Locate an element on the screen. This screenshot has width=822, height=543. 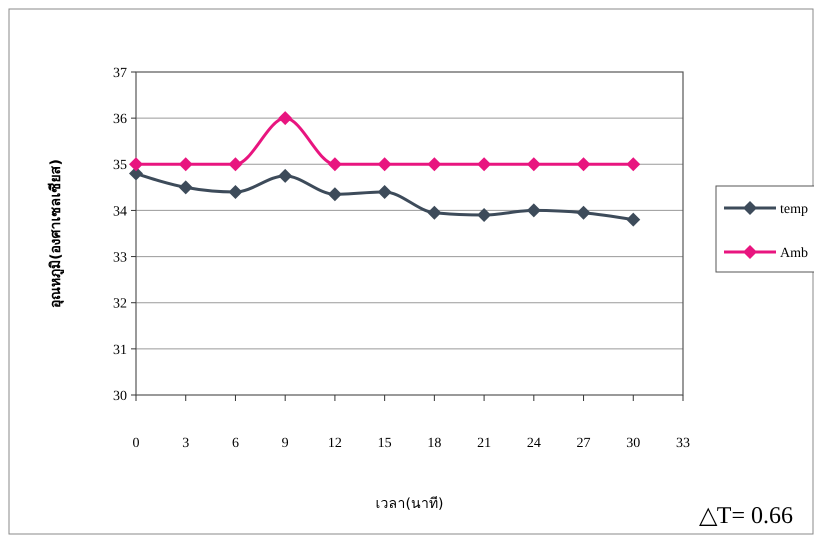
y-tick-label: 32 is located at coordinates (120, 304).